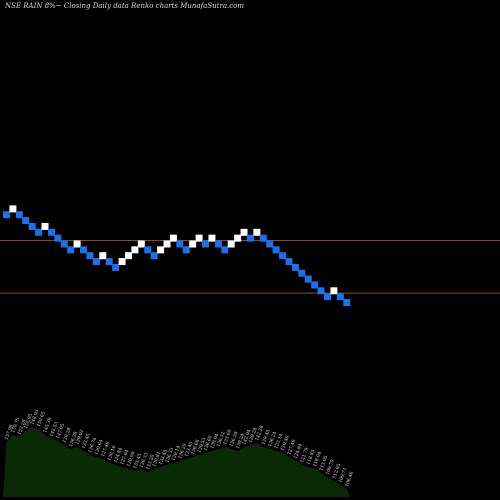 The image size is (500, 500). I want to click on brick-label: 118.85, so click(310, 457).